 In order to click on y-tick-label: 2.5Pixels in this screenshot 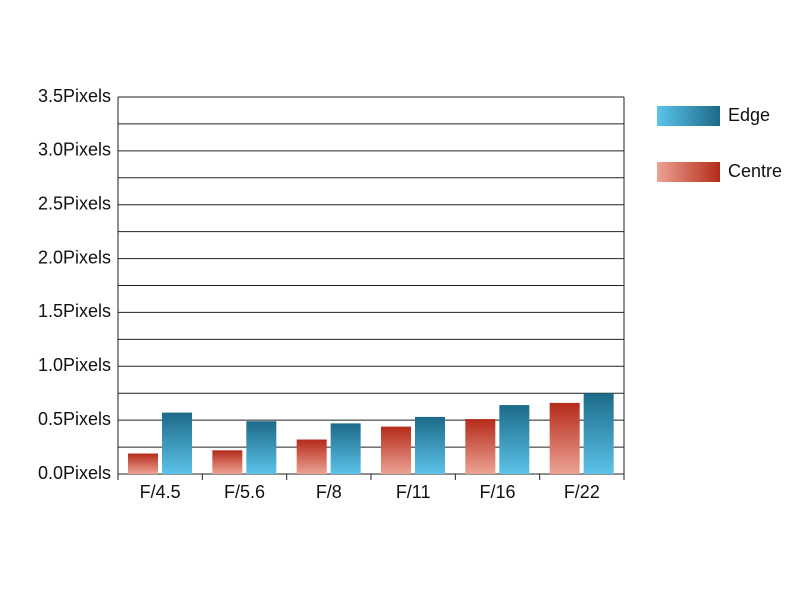, I will do `click(74, 203)`.